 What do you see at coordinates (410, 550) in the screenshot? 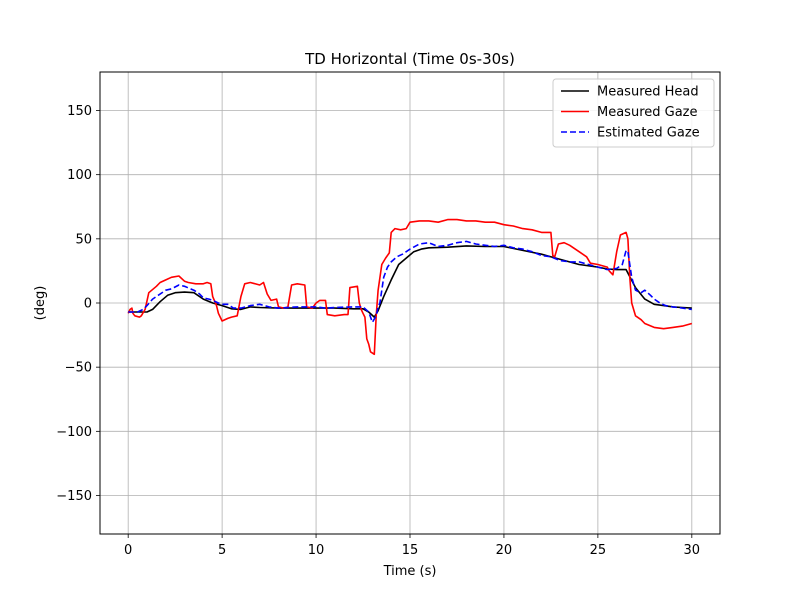
I see `x-tick-label: 15` at bounding box center [410, 550].